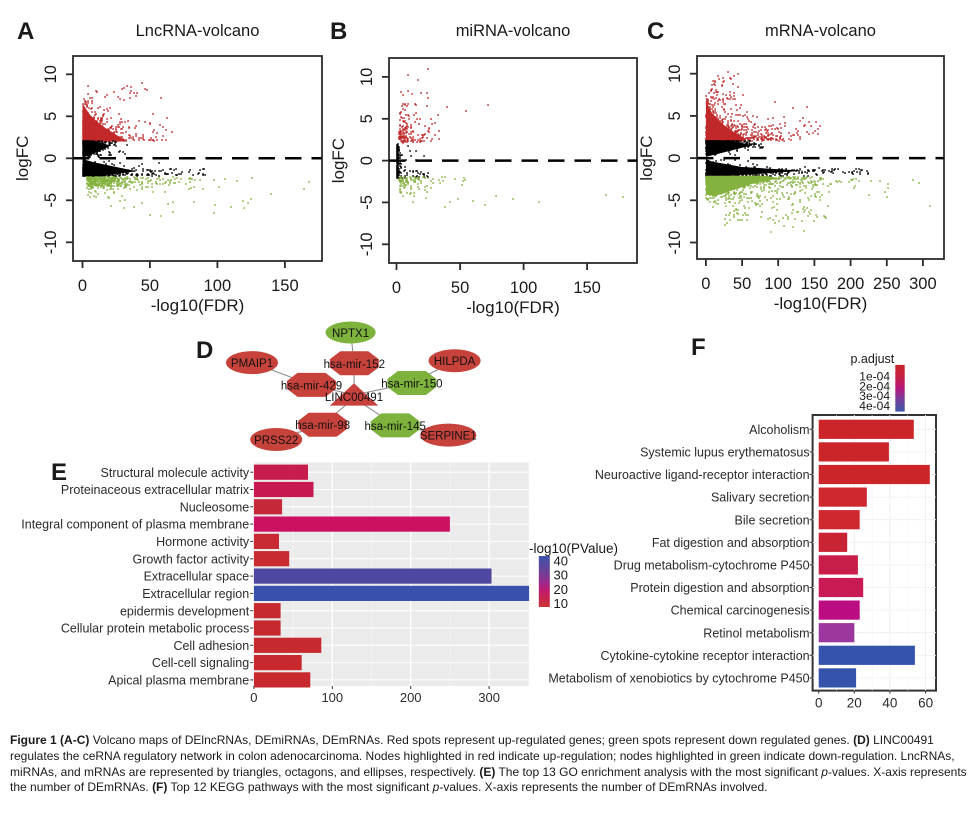 This screenshot has width=969, height=817. I want to click on svg-text: 30, so click(561, 575).